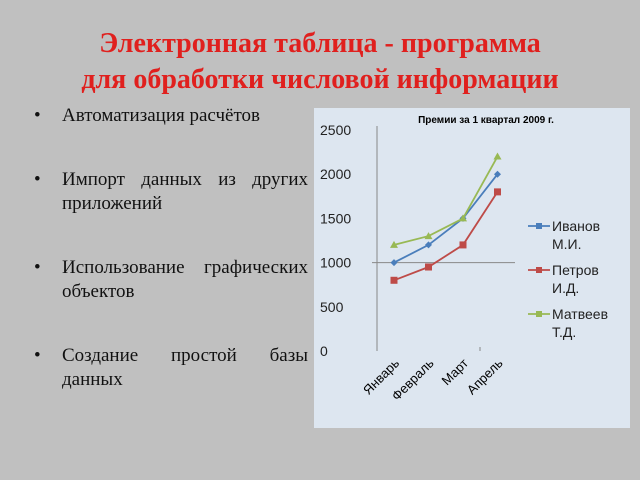  What do you see at coordinates (332, 307) in the screenshot?
I see `y-tick-label: 500` at bounding box center [332, 307].